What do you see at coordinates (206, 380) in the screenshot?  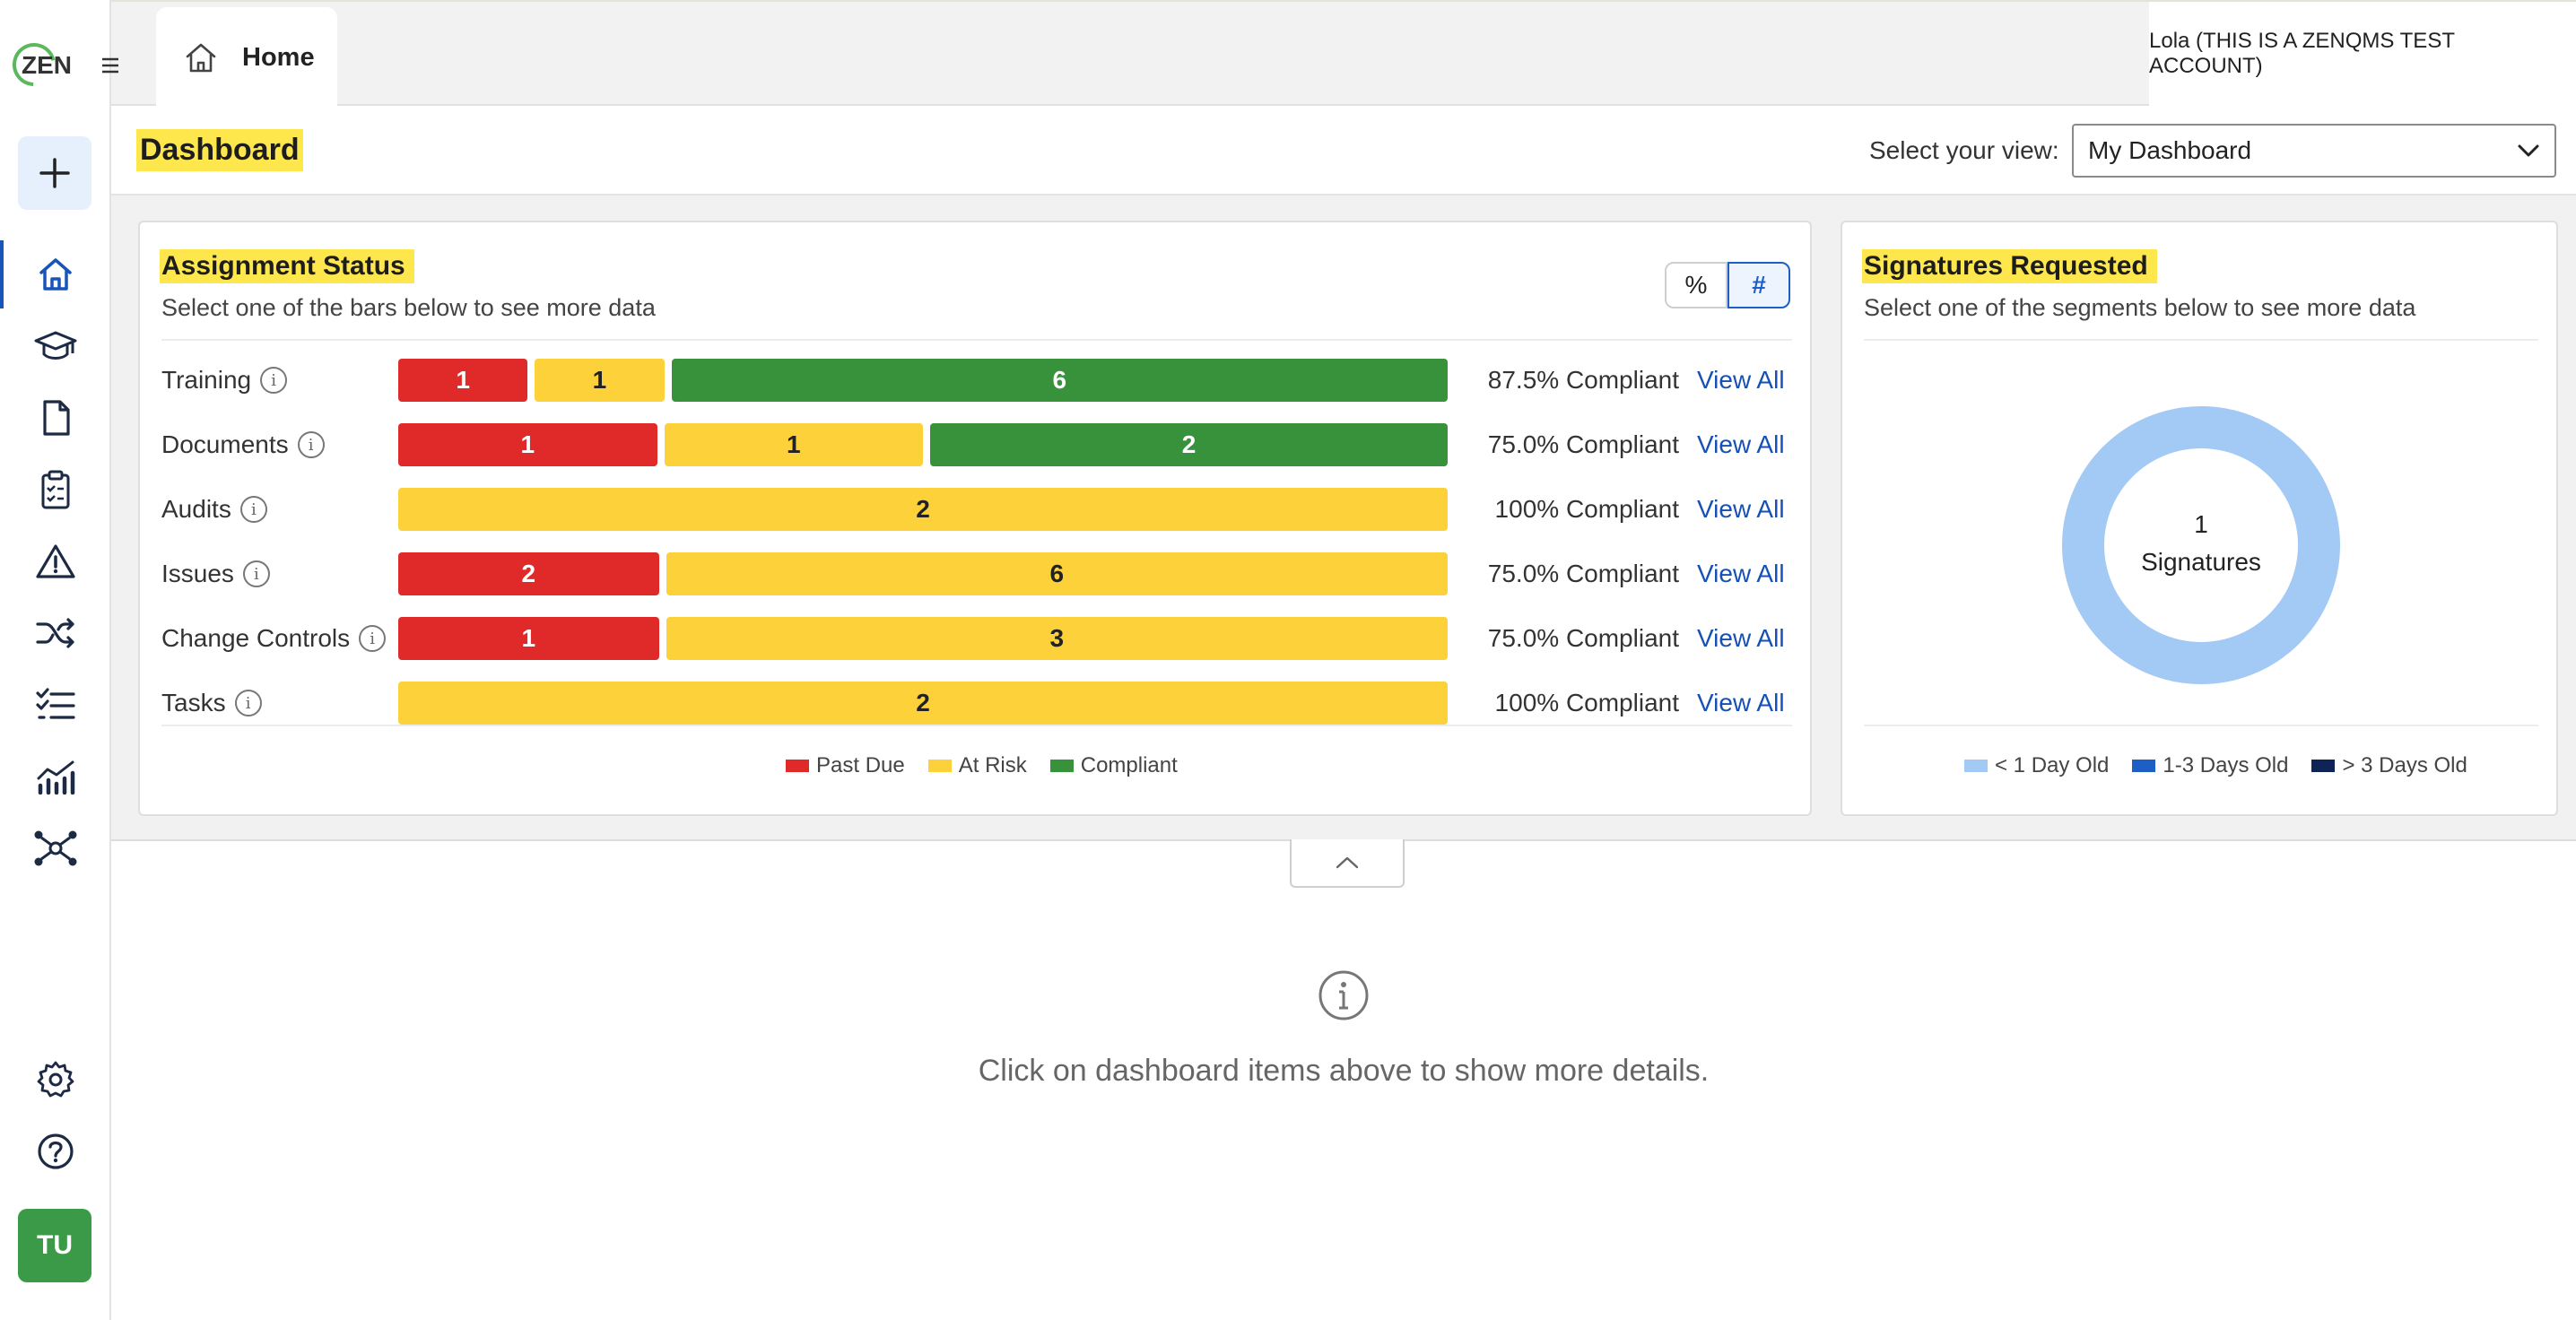 I see `row-label-text: Training` at bounding box center [206, 380].